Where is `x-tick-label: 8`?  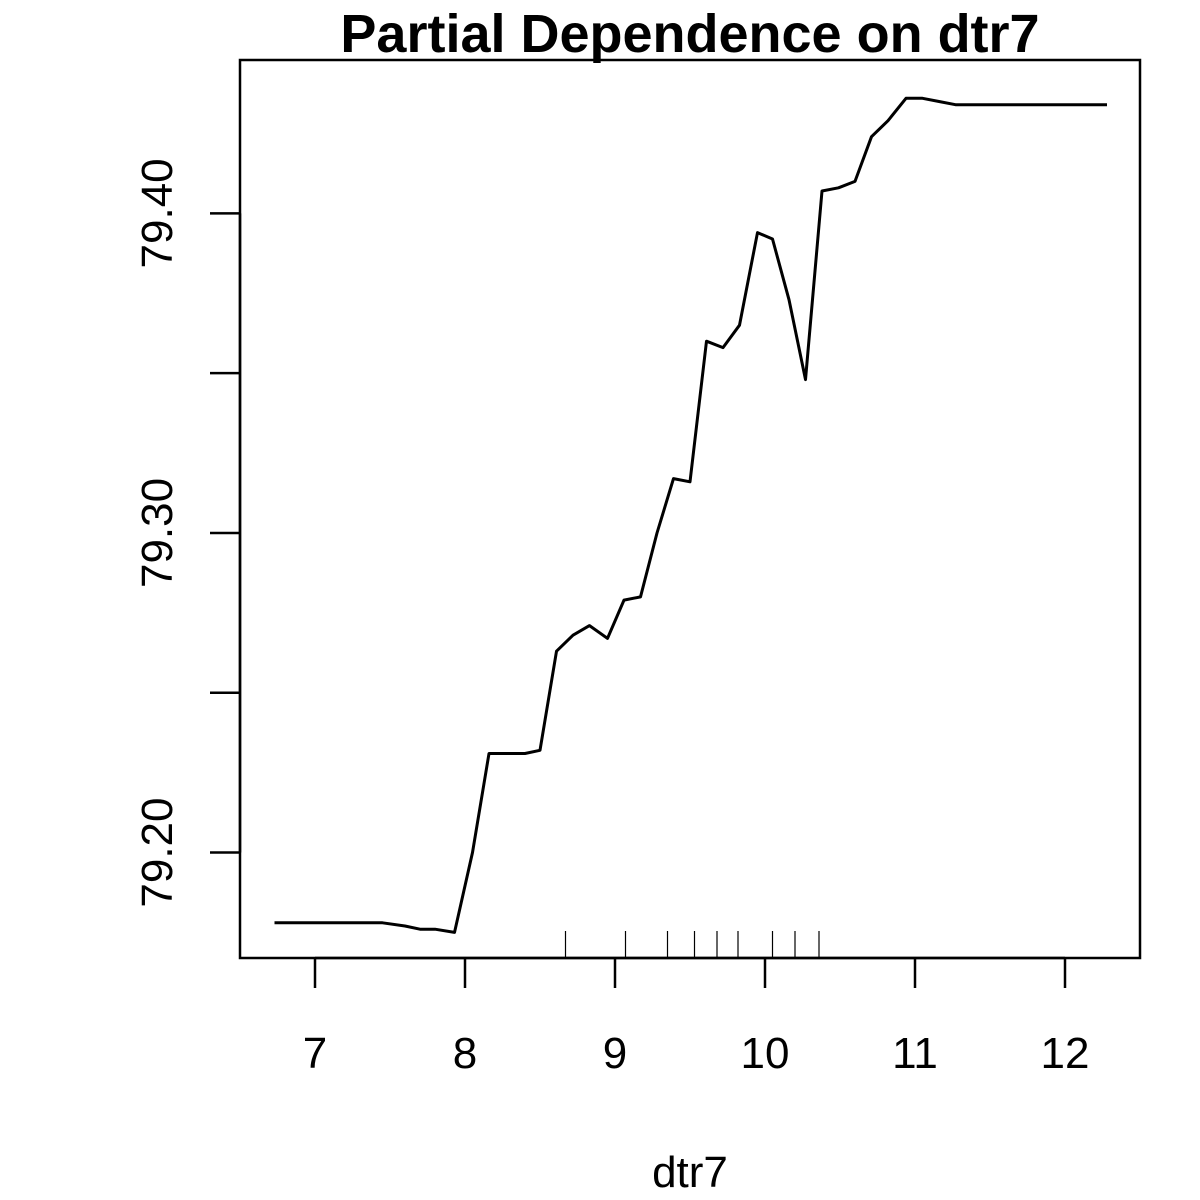
x-tick-label: 8 is located at coordinates (465, 1053).